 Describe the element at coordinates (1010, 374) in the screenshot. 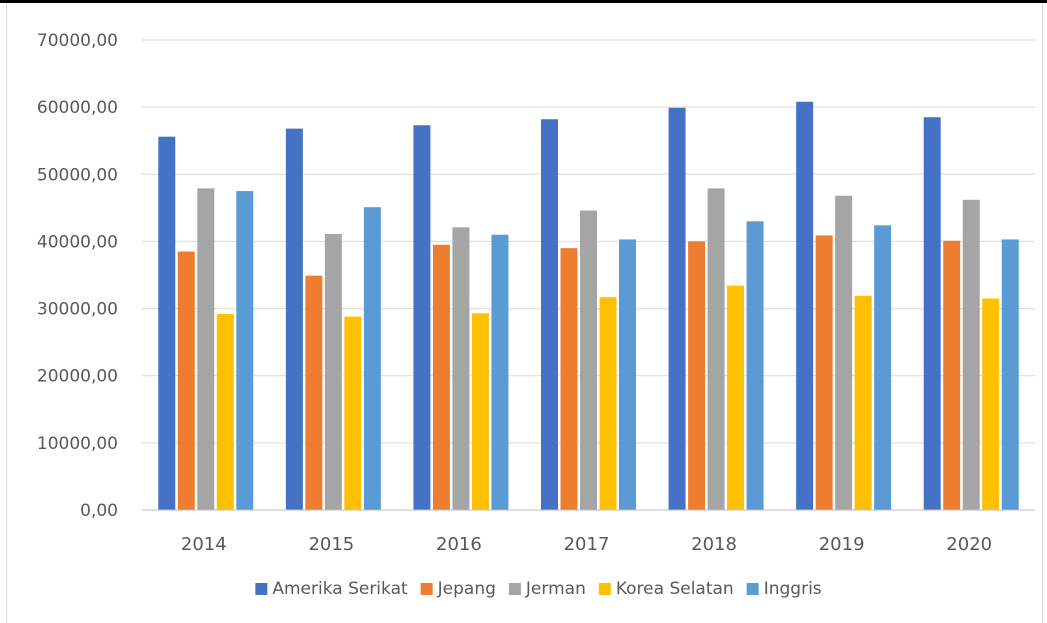

I see `bar-inggris-2020` at that location.